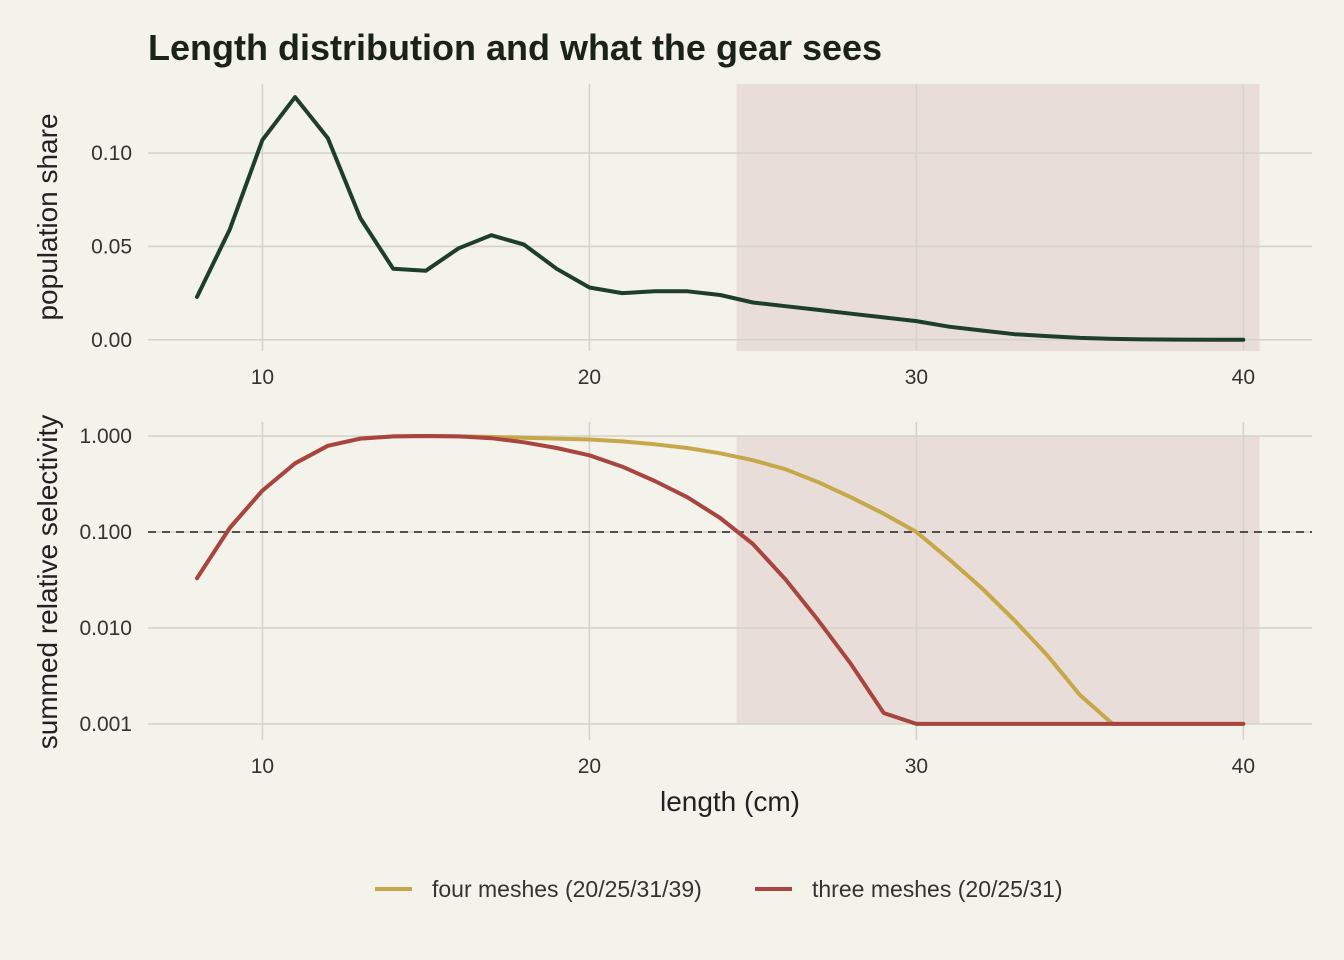 This screenshot has height=960, width=1344. I want to click on y-tick-label: 0.05, so click(111, 246).